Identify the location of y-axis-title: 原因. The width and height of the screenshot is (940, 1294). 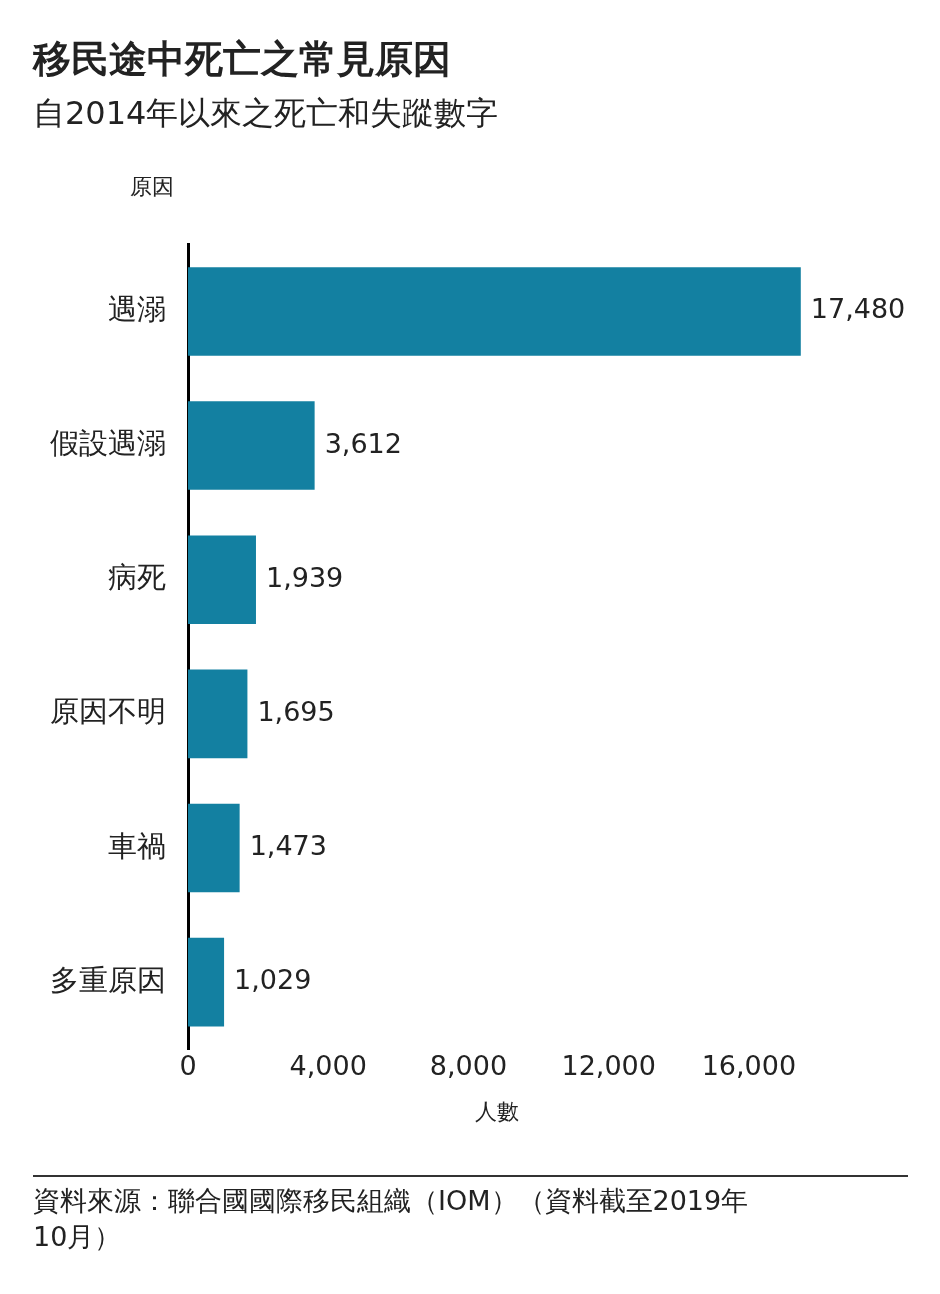
(152, 187).